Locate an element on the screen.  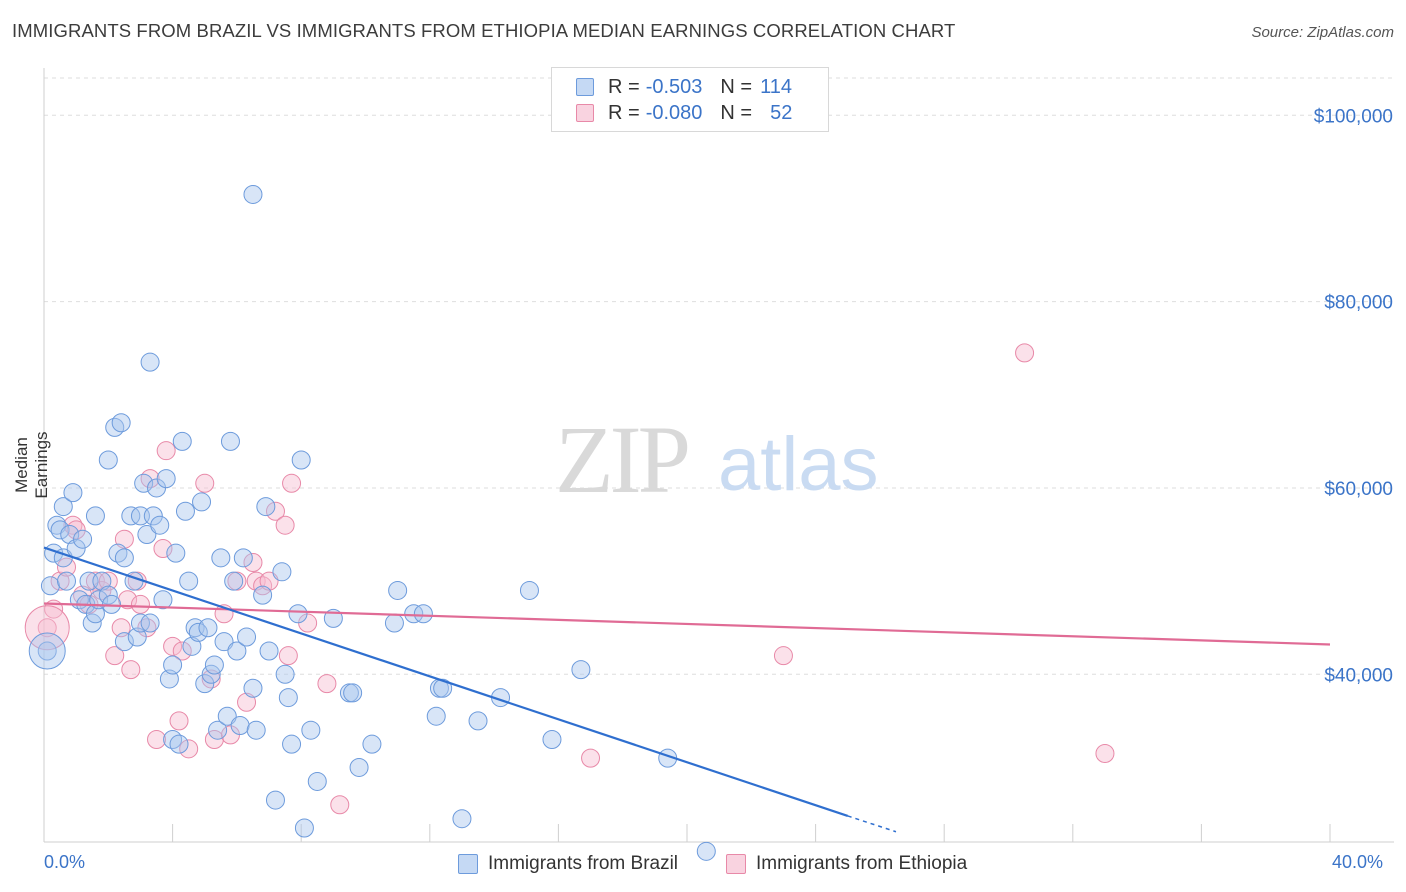
legend-n-value: 52 is located at coordinates (781, 112).